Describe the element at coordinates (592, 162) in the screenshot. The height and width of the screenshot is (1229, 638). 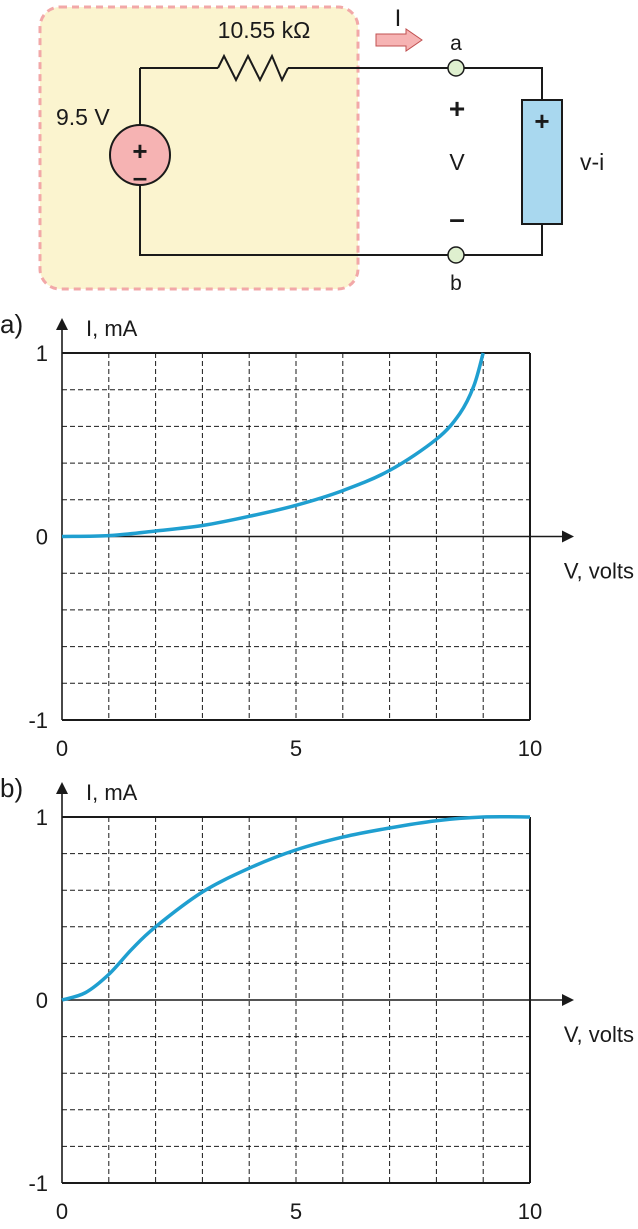
I see `device-label: v-i` at that location.